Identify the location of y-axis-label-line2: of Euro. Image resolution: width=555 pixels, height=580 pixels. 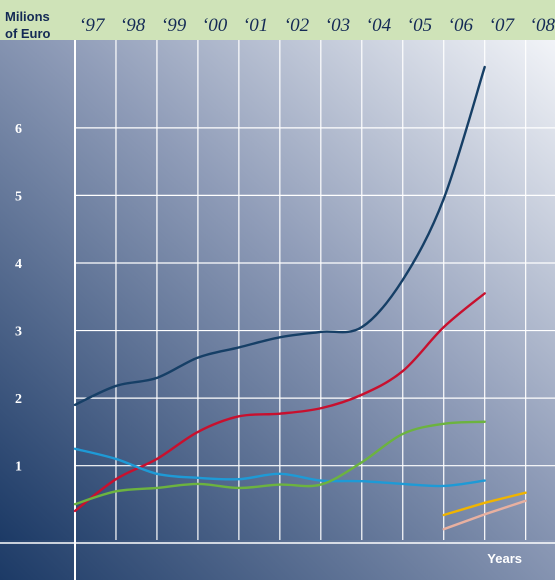
(28, 33).